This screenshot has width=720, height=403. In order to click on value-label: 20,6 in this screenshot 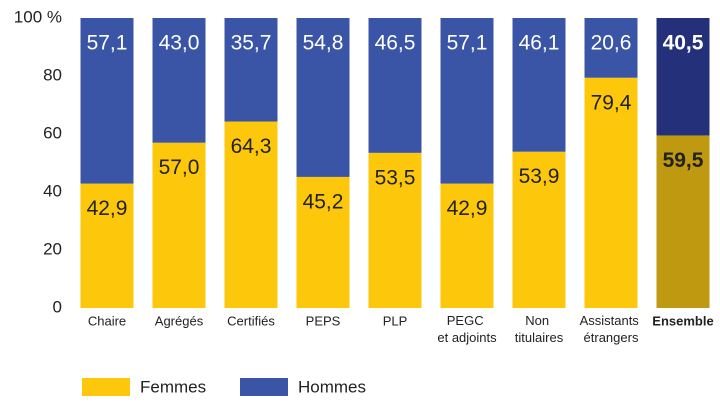, I will do `click(611, 43)`.